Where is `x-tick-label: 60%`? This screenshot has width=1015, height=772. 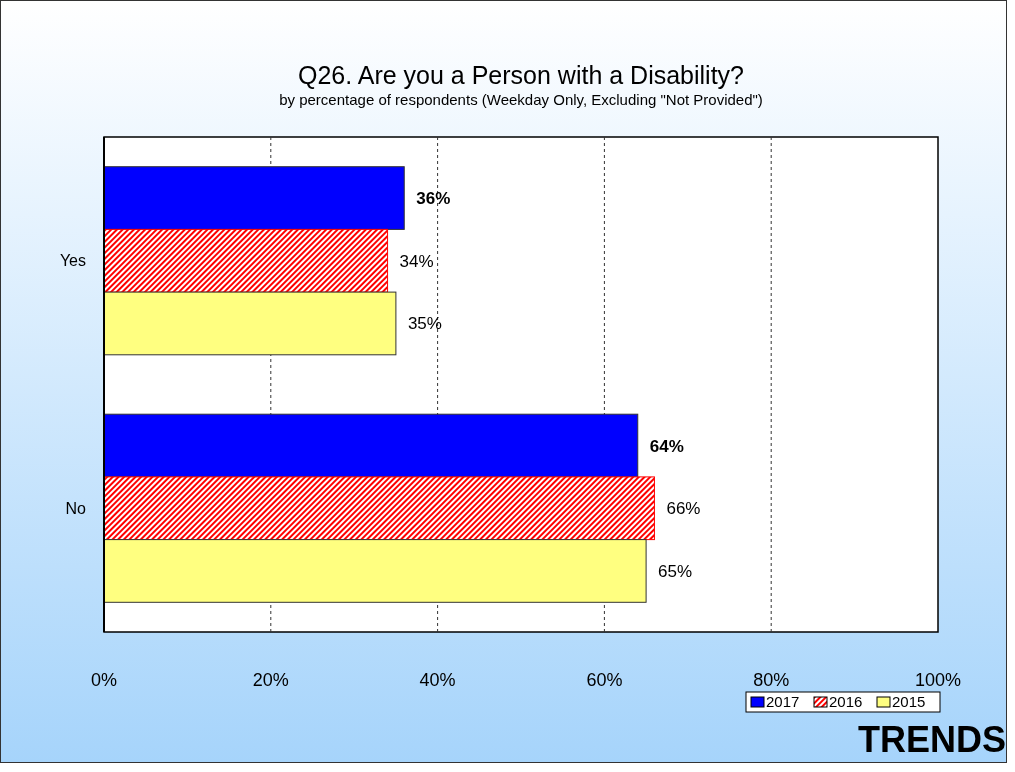
x-tick-label: 60% is located at coordinates (604, 680).